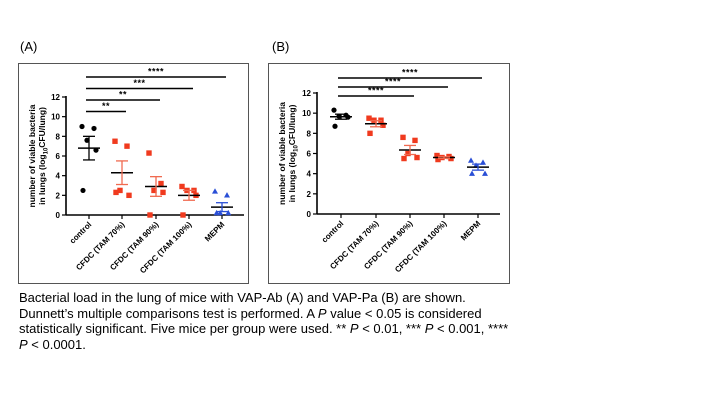 This screenshot has height=405, width=720. Describe the element at coordinates (281, 46) in the screenshot. I see `panel-b-label: (B)` at that location.